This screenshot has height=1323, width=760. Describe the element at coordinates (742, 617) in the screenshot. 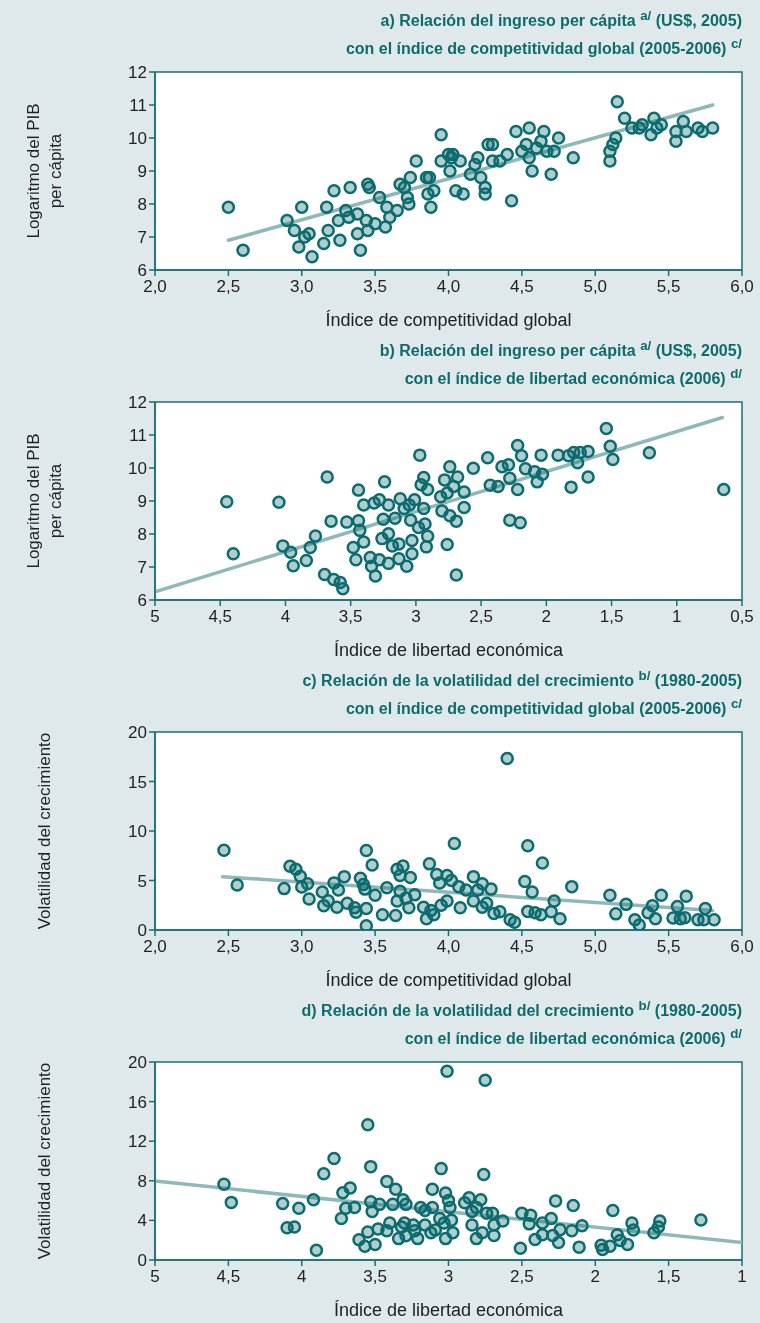

I see `x-tick-label: 0,5` at that location.